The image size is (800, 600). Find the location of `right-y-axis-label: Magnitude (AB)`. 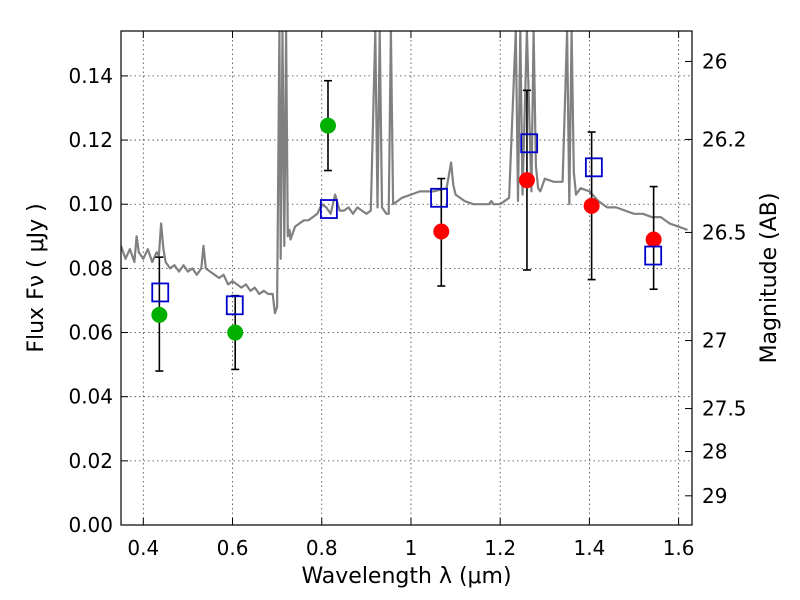

right-y-axis-label: Magnitude (AB) is located at coordinates (769, 278).